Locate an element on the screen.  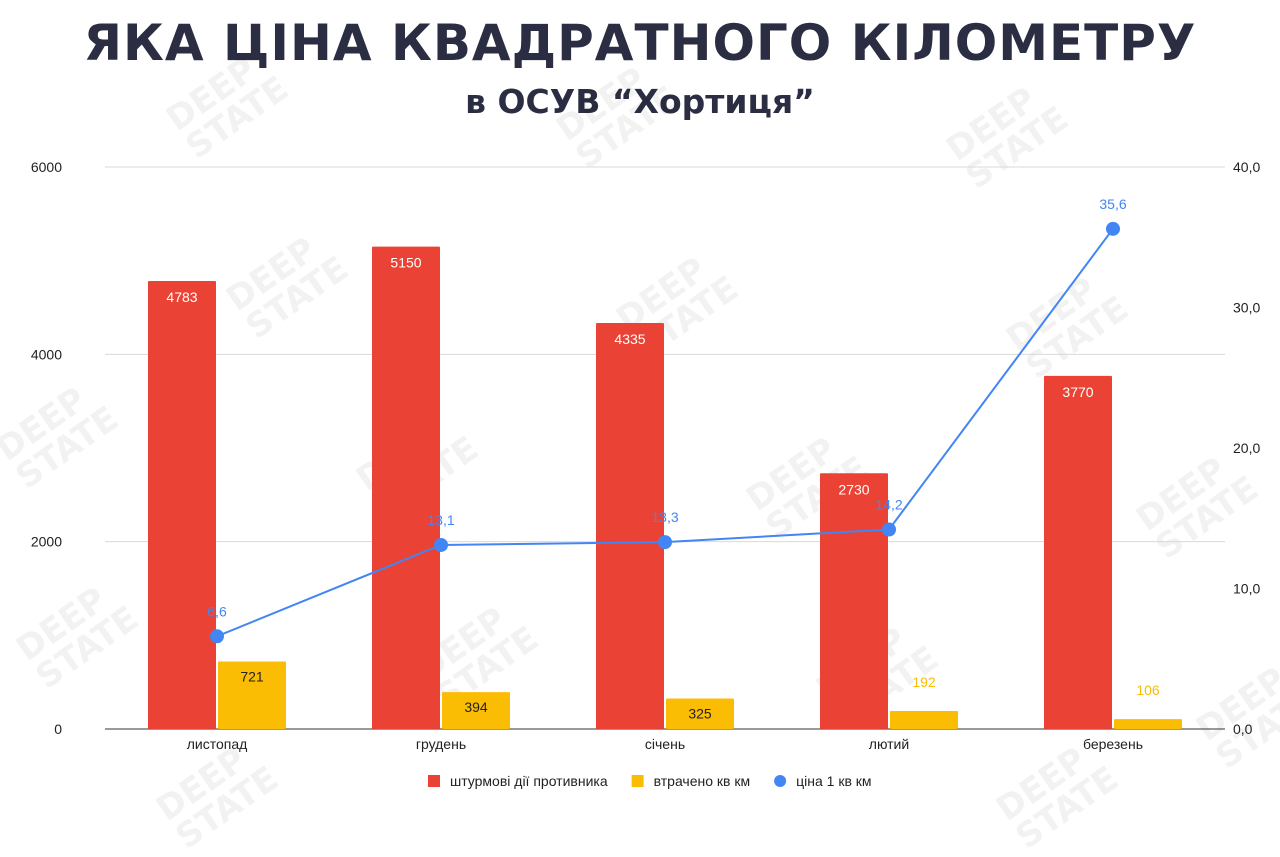
chart-title: ЯКА ЦІНА КВАДРАТНОГО КІЛОМЕТРУ is located at coordinates (640, 43).